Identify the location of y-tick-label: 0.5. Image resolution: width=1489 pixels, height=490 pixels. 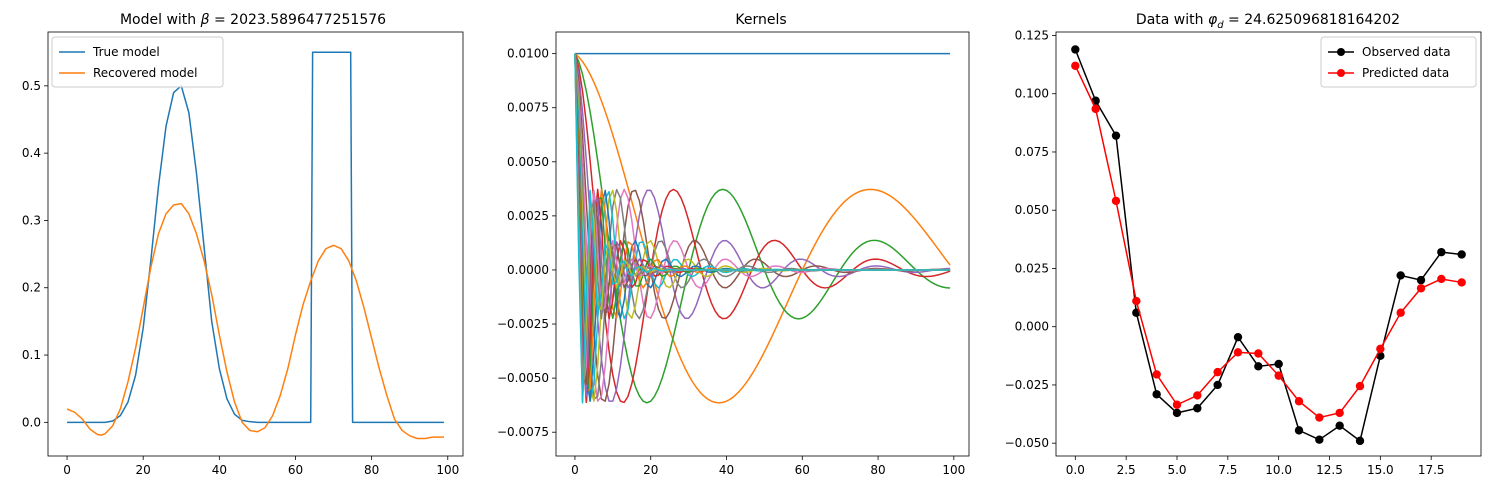
(31, 86).